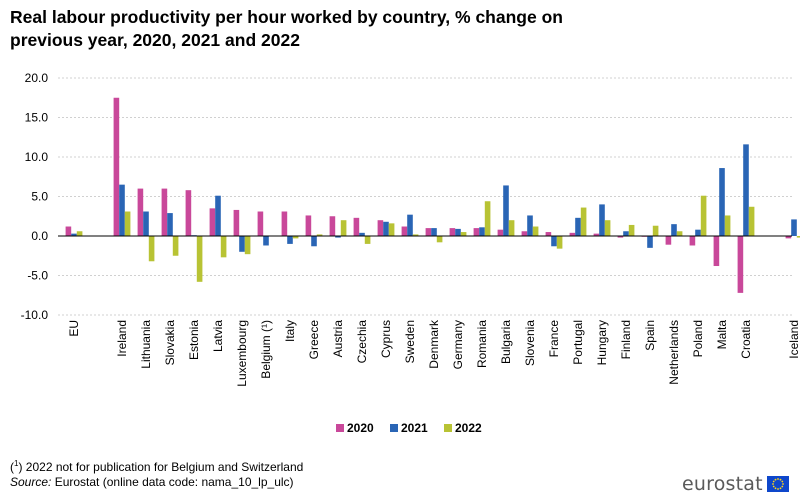 This screenshot has height=501, width=800. Describe the element at coordinates (530, 343) in the screenshot. I see `category-label: Slovenia` at that location.